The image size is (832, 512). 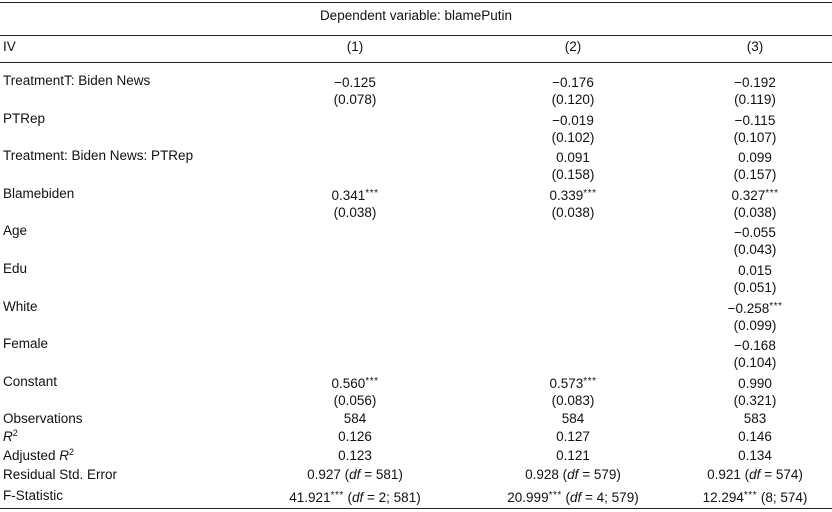 What do you see at coordinates (573, 497) in the screenshot?
I see `fstat-c2: 20.999*** (df = 4; 579)` at bounding box center [573, 497].